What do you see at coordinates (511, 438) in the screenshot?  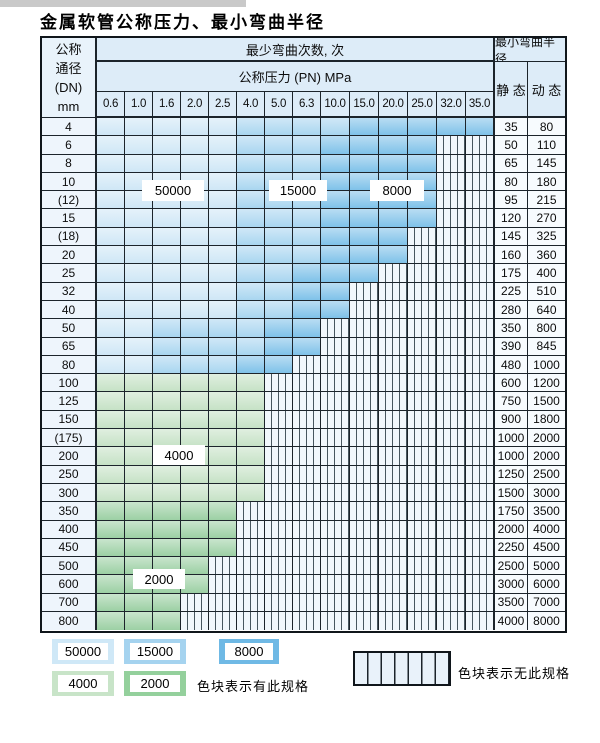 I see `static-value-cell: 1000` at bounding box center [511, 438].